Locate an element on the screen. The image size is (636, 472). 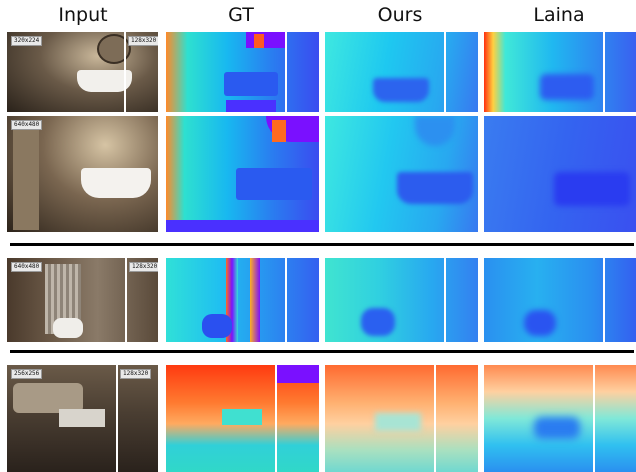
laina-depth-row2 is located at coordinates (560, 174).